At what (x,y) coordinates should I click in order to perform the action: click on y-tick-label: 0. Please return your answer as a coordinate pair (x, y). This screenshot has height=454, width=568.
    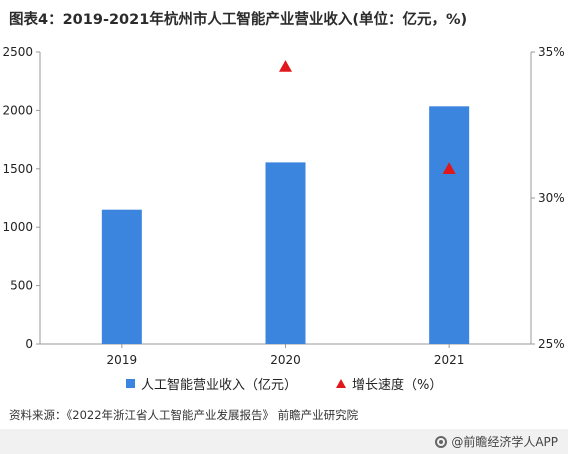
    Looking at the image, I should click on (29, 344).